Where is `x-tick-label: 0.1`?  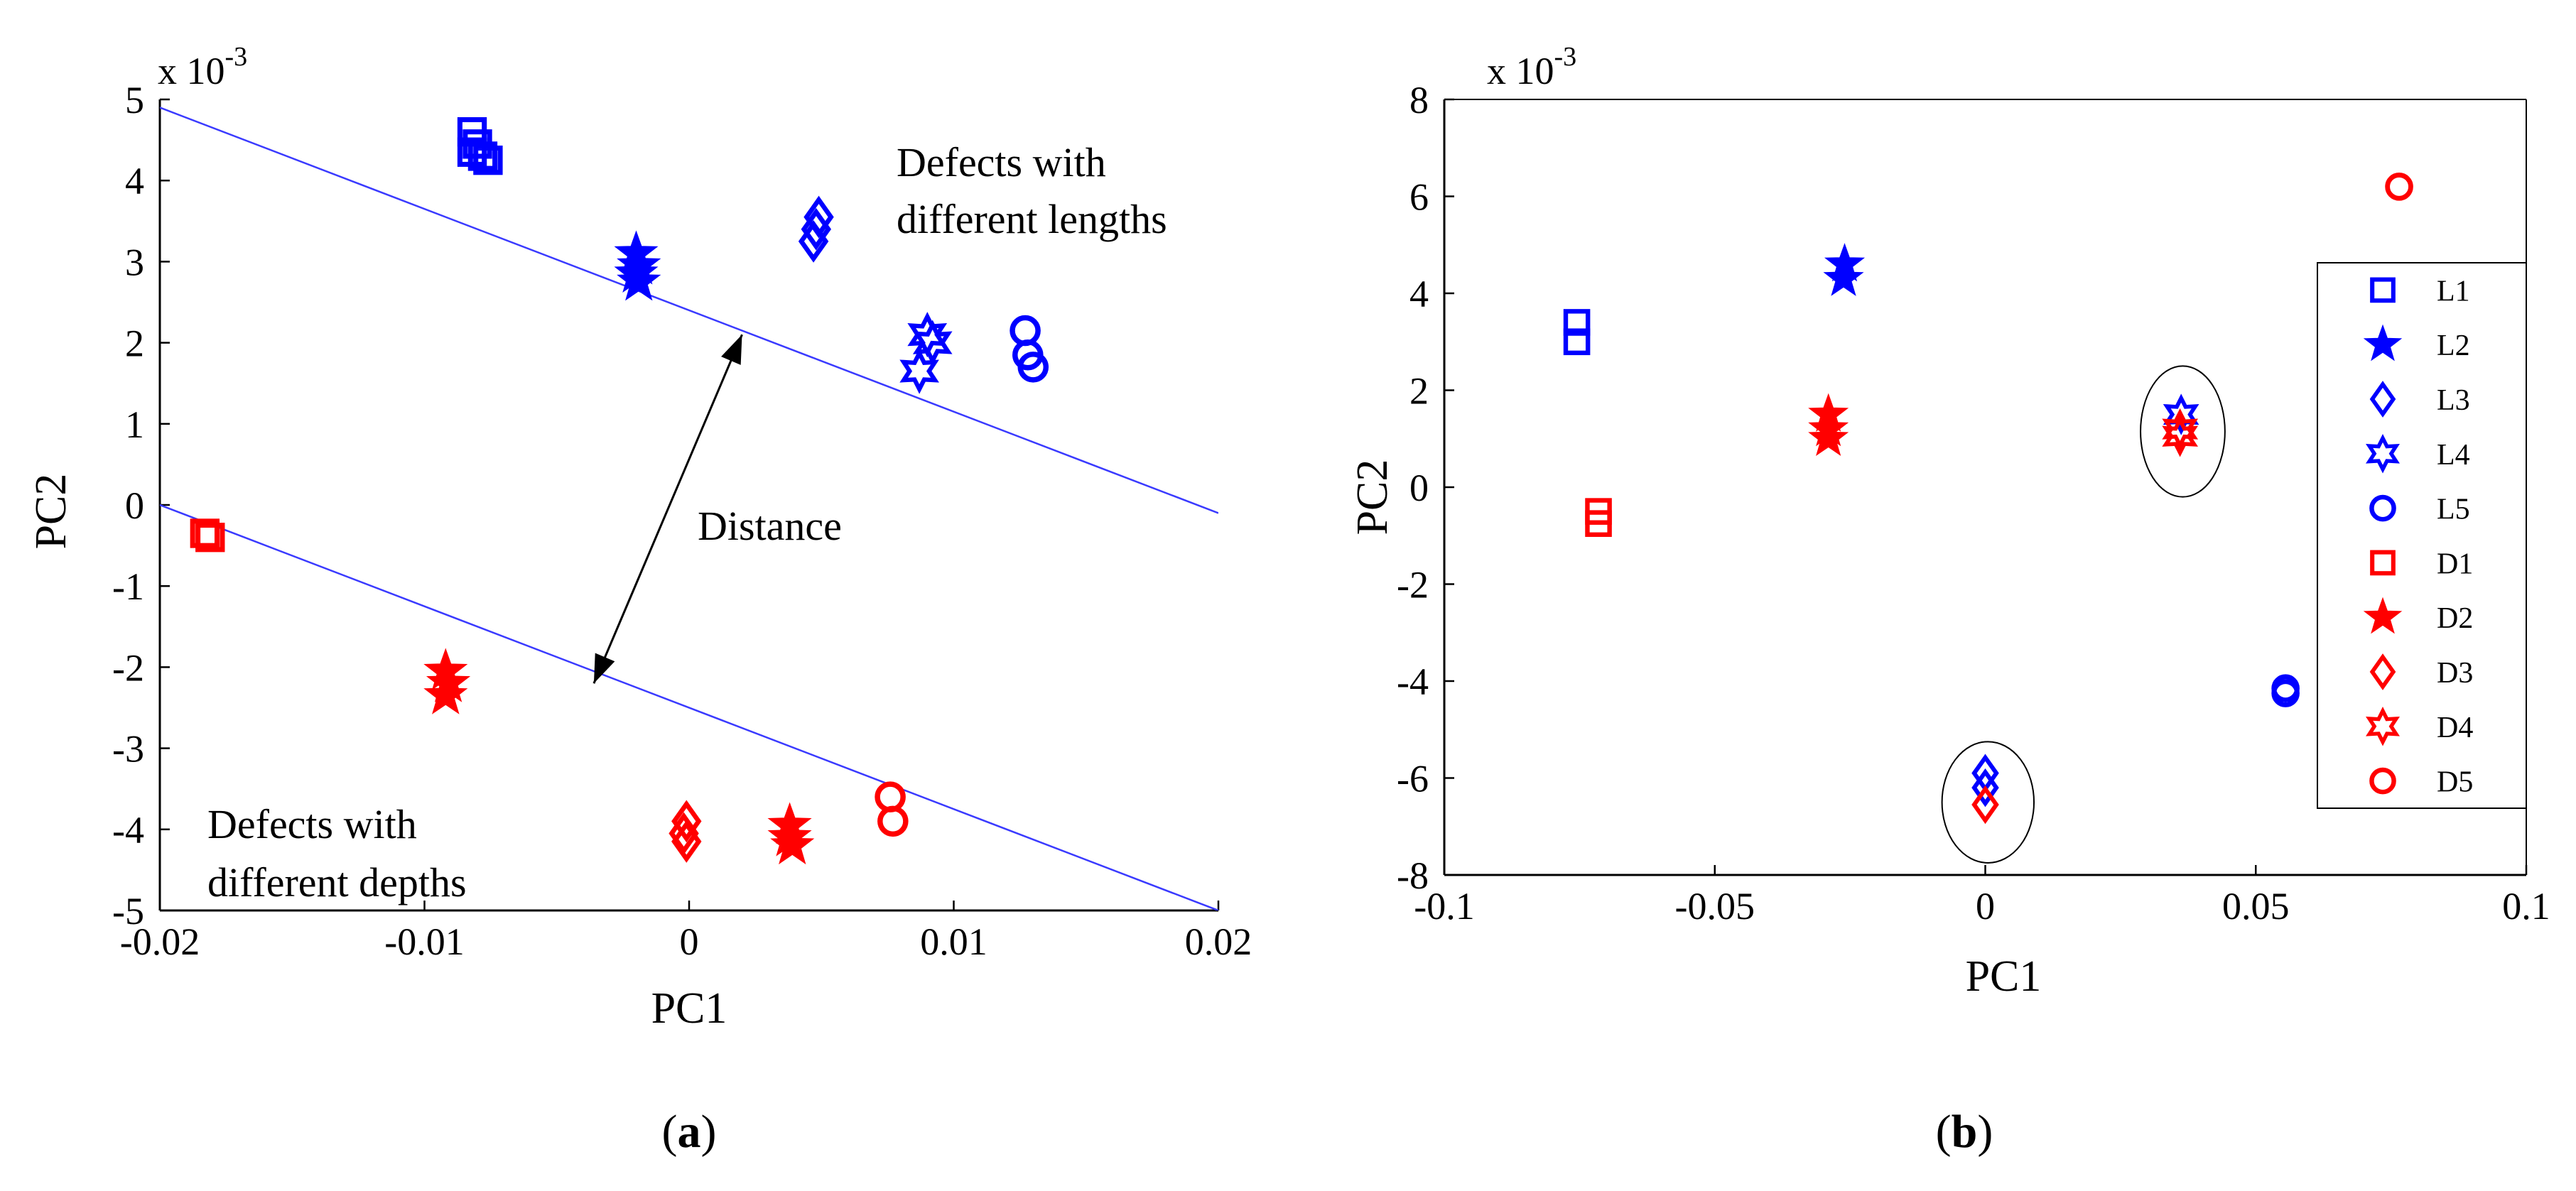 x-tick-label: 0.1 is located at coordinates (2526, 906).